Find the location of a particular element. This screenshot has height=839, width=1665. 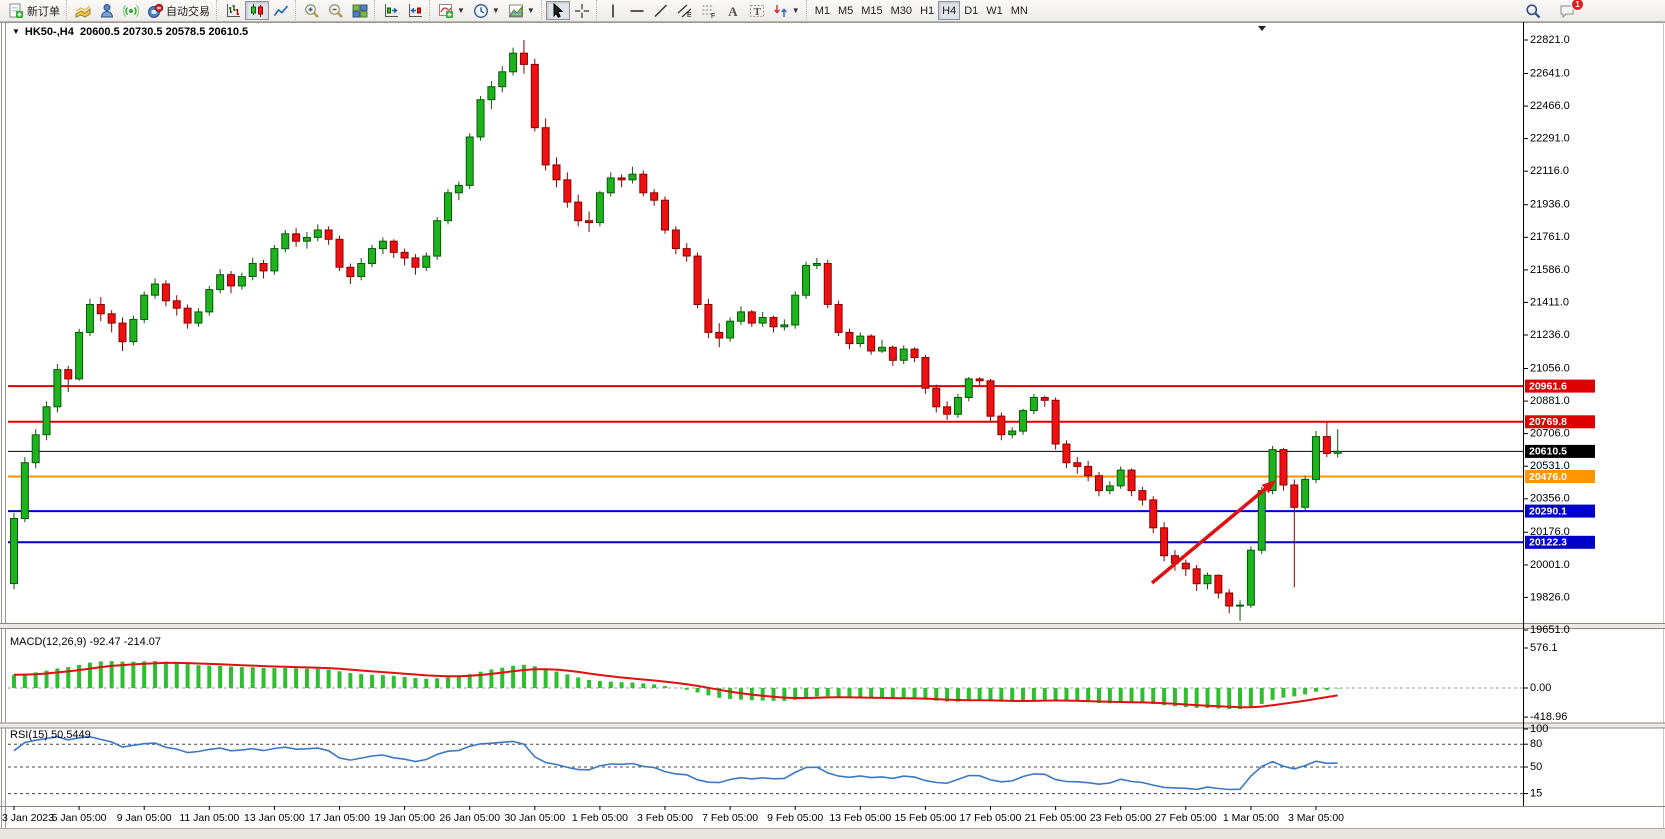

price-tick-label: 22116.0 is located at coordinates (1549, 171).